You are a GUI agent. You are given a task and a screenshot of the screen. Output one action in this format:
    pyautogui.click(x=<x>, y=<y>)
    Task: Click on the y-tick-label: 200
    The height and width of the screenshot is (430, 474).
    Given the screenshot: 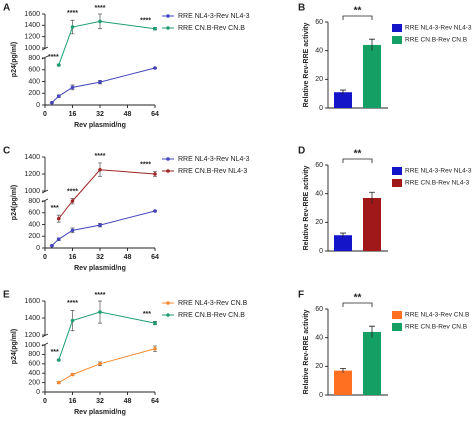 What is the action you would take?
    pyautogui.click(x=34, y=382)
    